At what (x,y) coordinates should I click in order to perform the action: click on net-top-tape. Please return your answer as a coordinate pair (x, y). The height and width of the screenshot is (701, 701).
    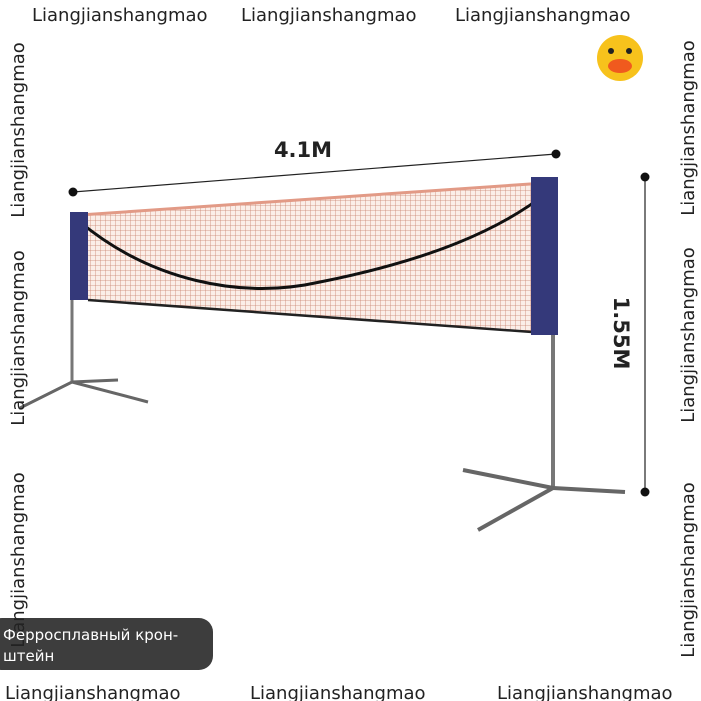
    Looking at the image, I should click on (312, 199).